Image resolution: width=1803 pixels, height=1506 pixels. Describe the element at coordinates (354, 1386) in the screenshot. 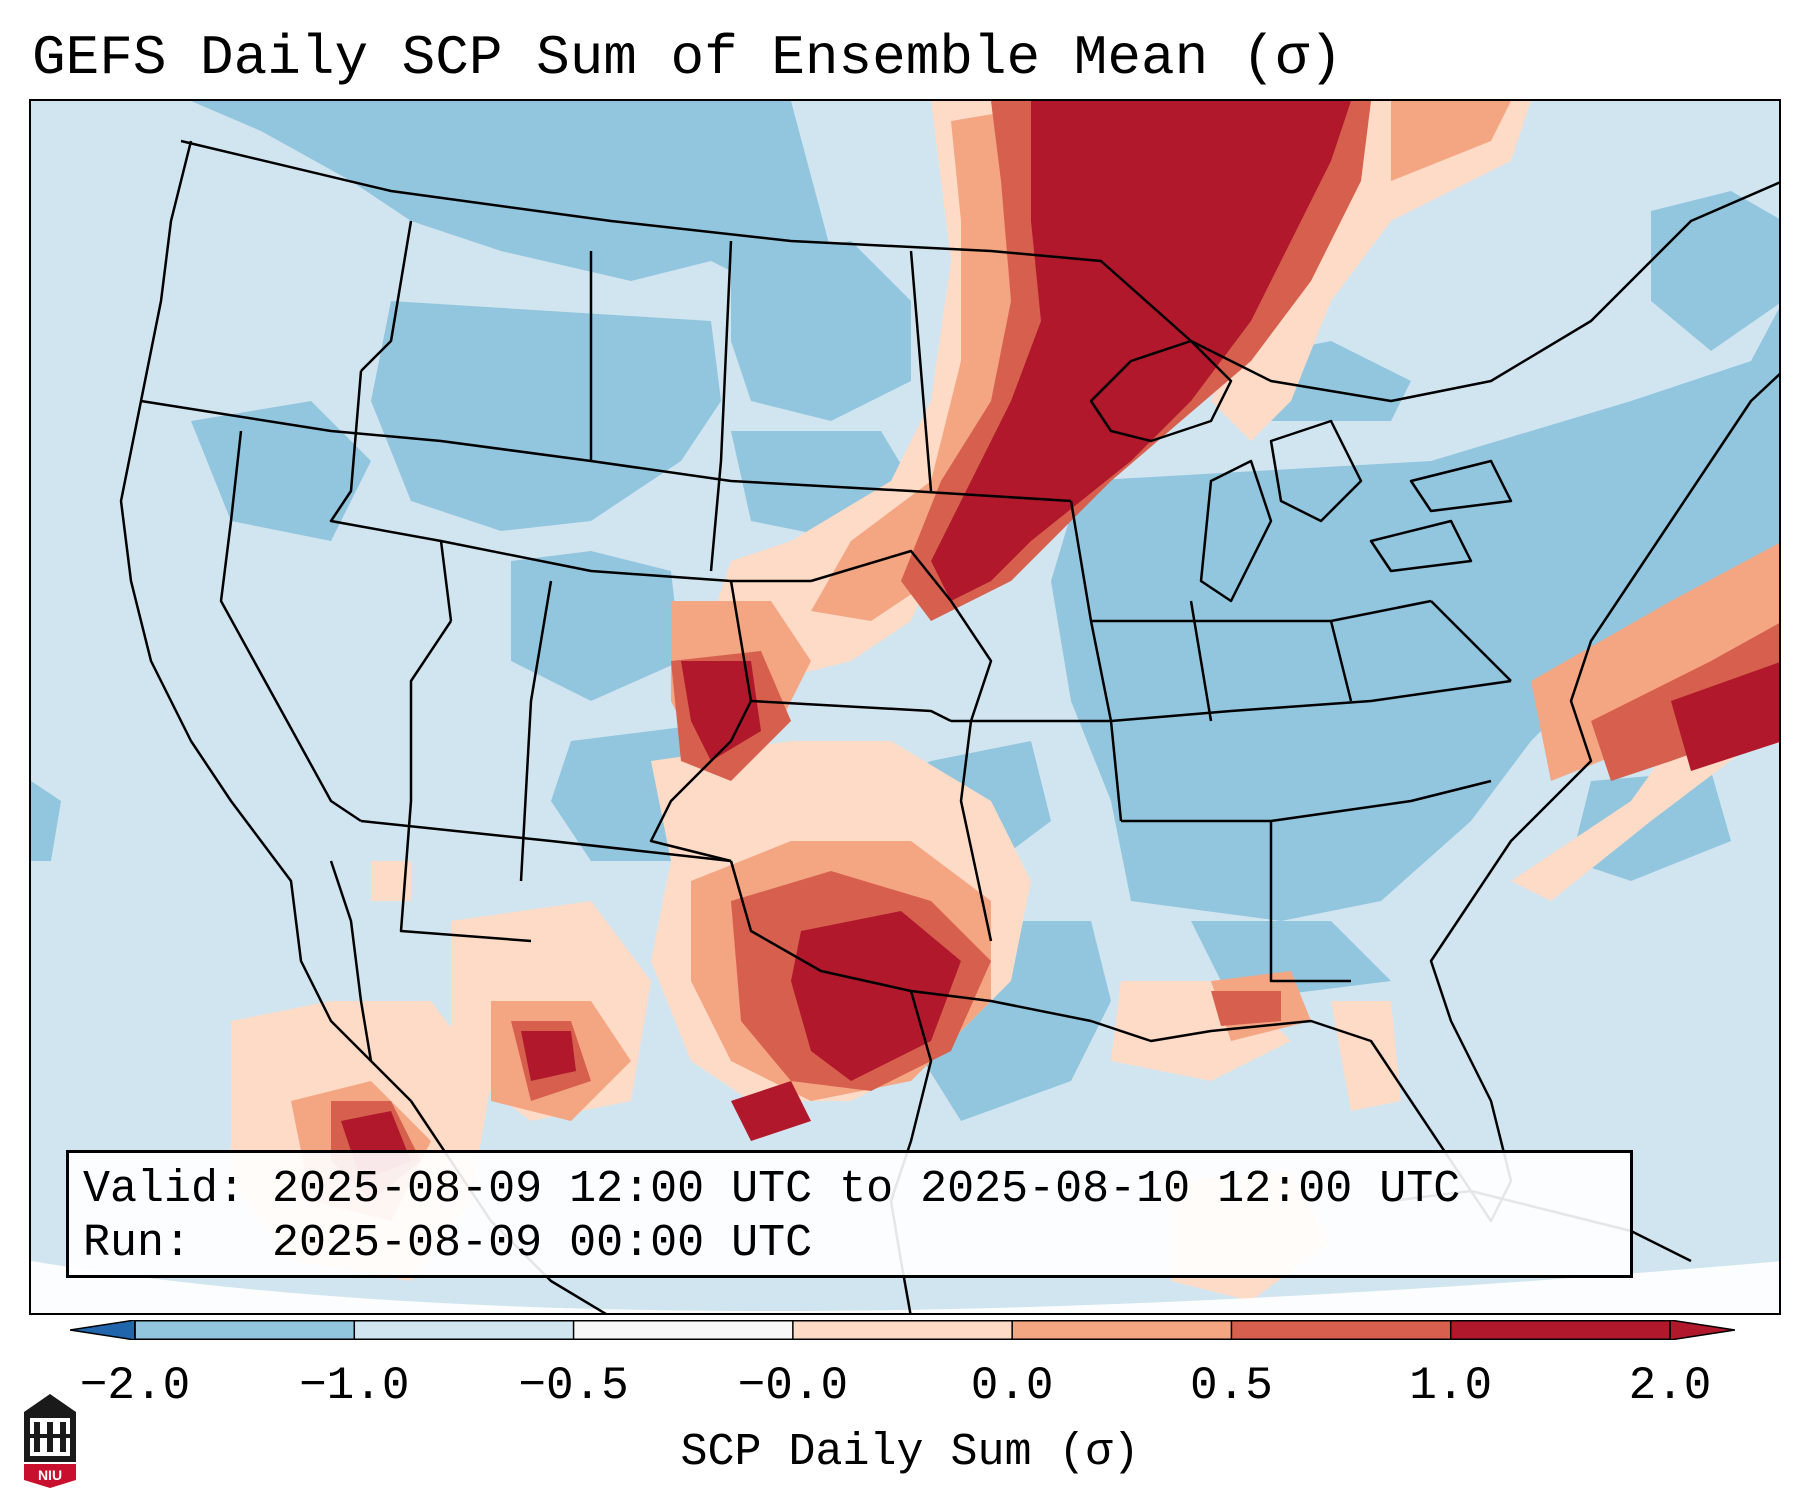

I see `colorbar-tick-label: −1.0` at that location.